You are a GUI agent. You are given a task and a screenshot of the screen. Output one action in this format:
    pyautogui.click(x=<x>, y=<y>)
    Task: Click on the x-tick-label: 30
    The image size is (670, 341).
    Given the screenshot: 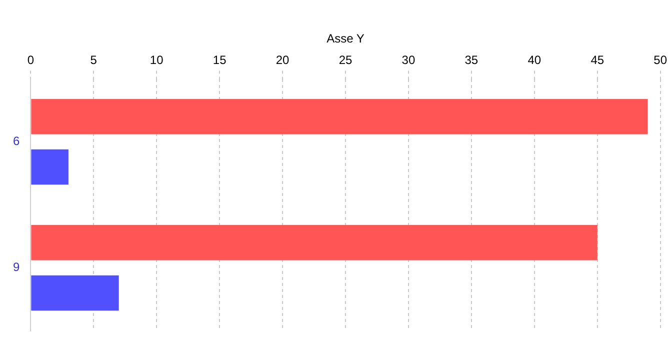 What is the action you would take?
    pyautogui.click(x=409, y=59)
    